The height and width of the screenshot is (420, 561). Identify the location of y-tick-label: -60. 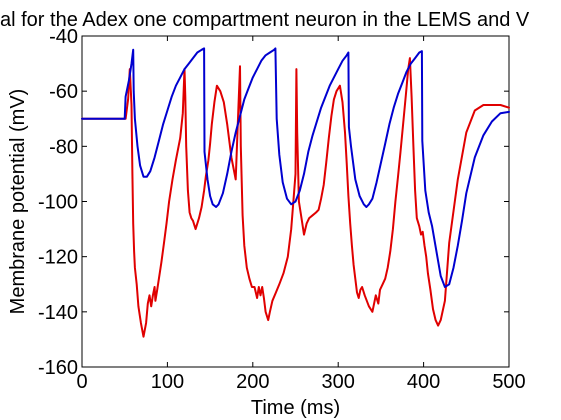
(63, 92).